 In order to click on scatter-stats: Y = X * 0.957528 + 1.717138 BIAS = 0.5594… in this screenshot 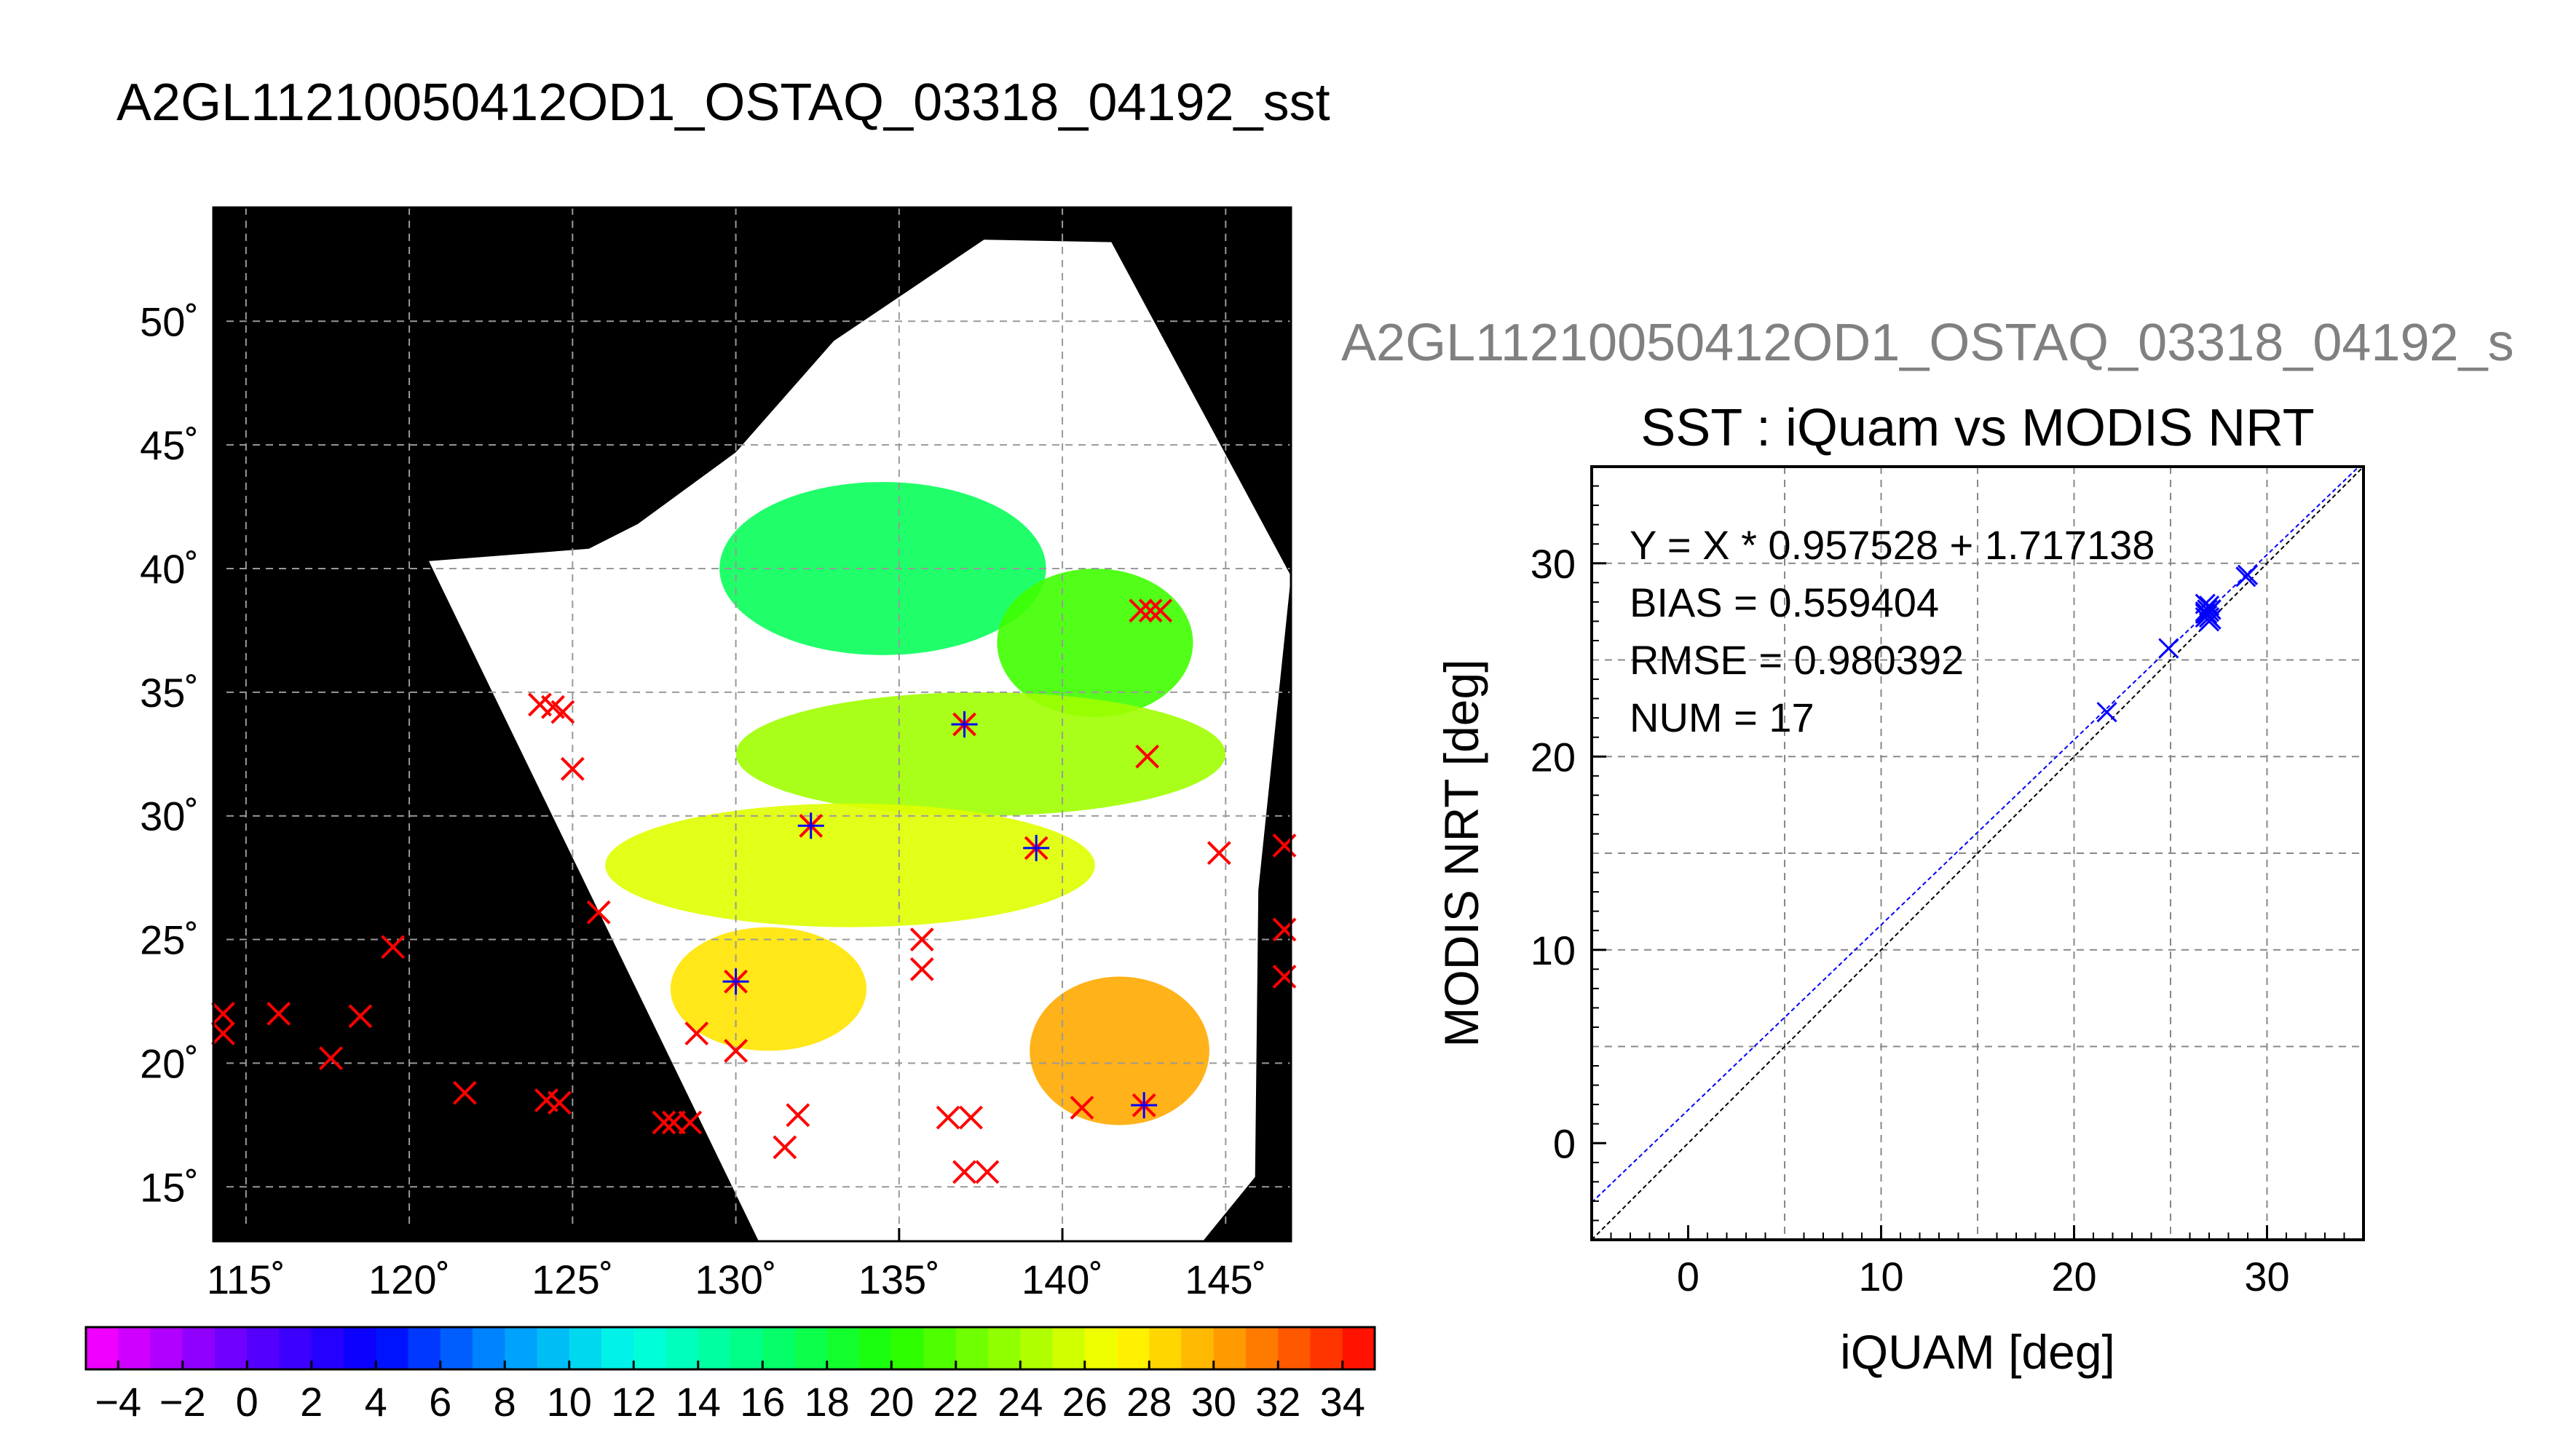, I will do `click(1892, 631)`.